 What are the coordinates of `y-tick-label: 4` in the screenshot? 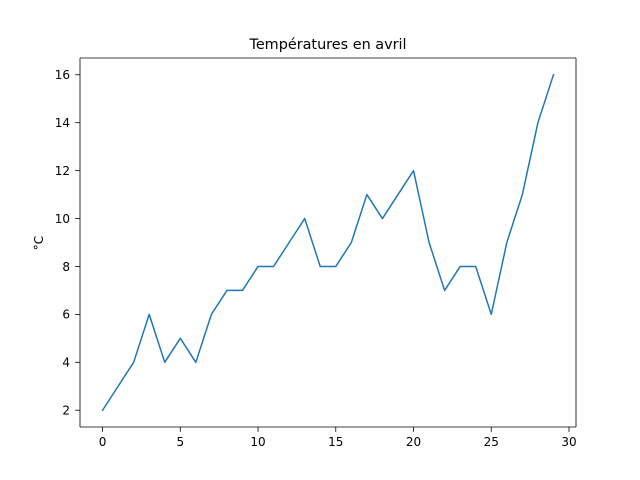 It's located at (66, 363).